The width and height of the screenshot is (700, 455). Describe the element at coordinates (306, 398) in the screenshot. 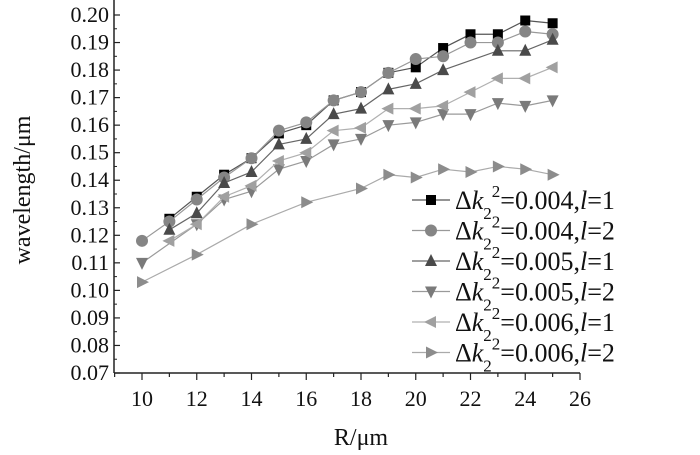

I see `x-tick-label: 16` at that location.